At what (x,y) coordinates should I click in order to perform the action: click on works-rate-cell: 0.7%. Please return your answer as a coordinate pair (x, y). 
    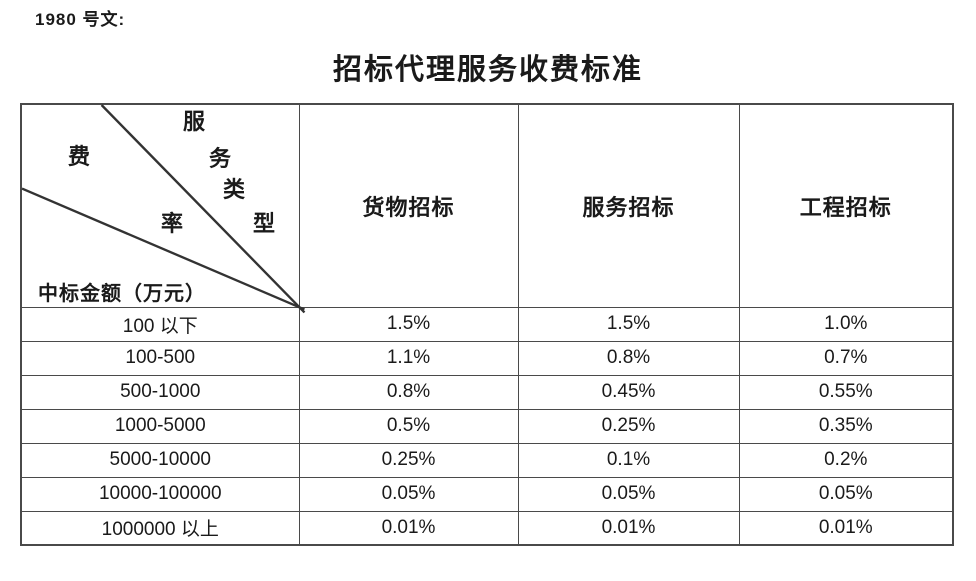
    Looking at the image, I should click on (846, 358).